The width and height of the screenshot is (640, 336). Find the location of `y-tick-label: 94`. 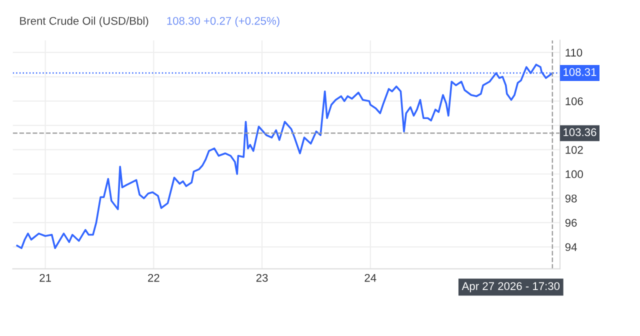

y-tick-label: 94 is located at coordinates (571, 247).